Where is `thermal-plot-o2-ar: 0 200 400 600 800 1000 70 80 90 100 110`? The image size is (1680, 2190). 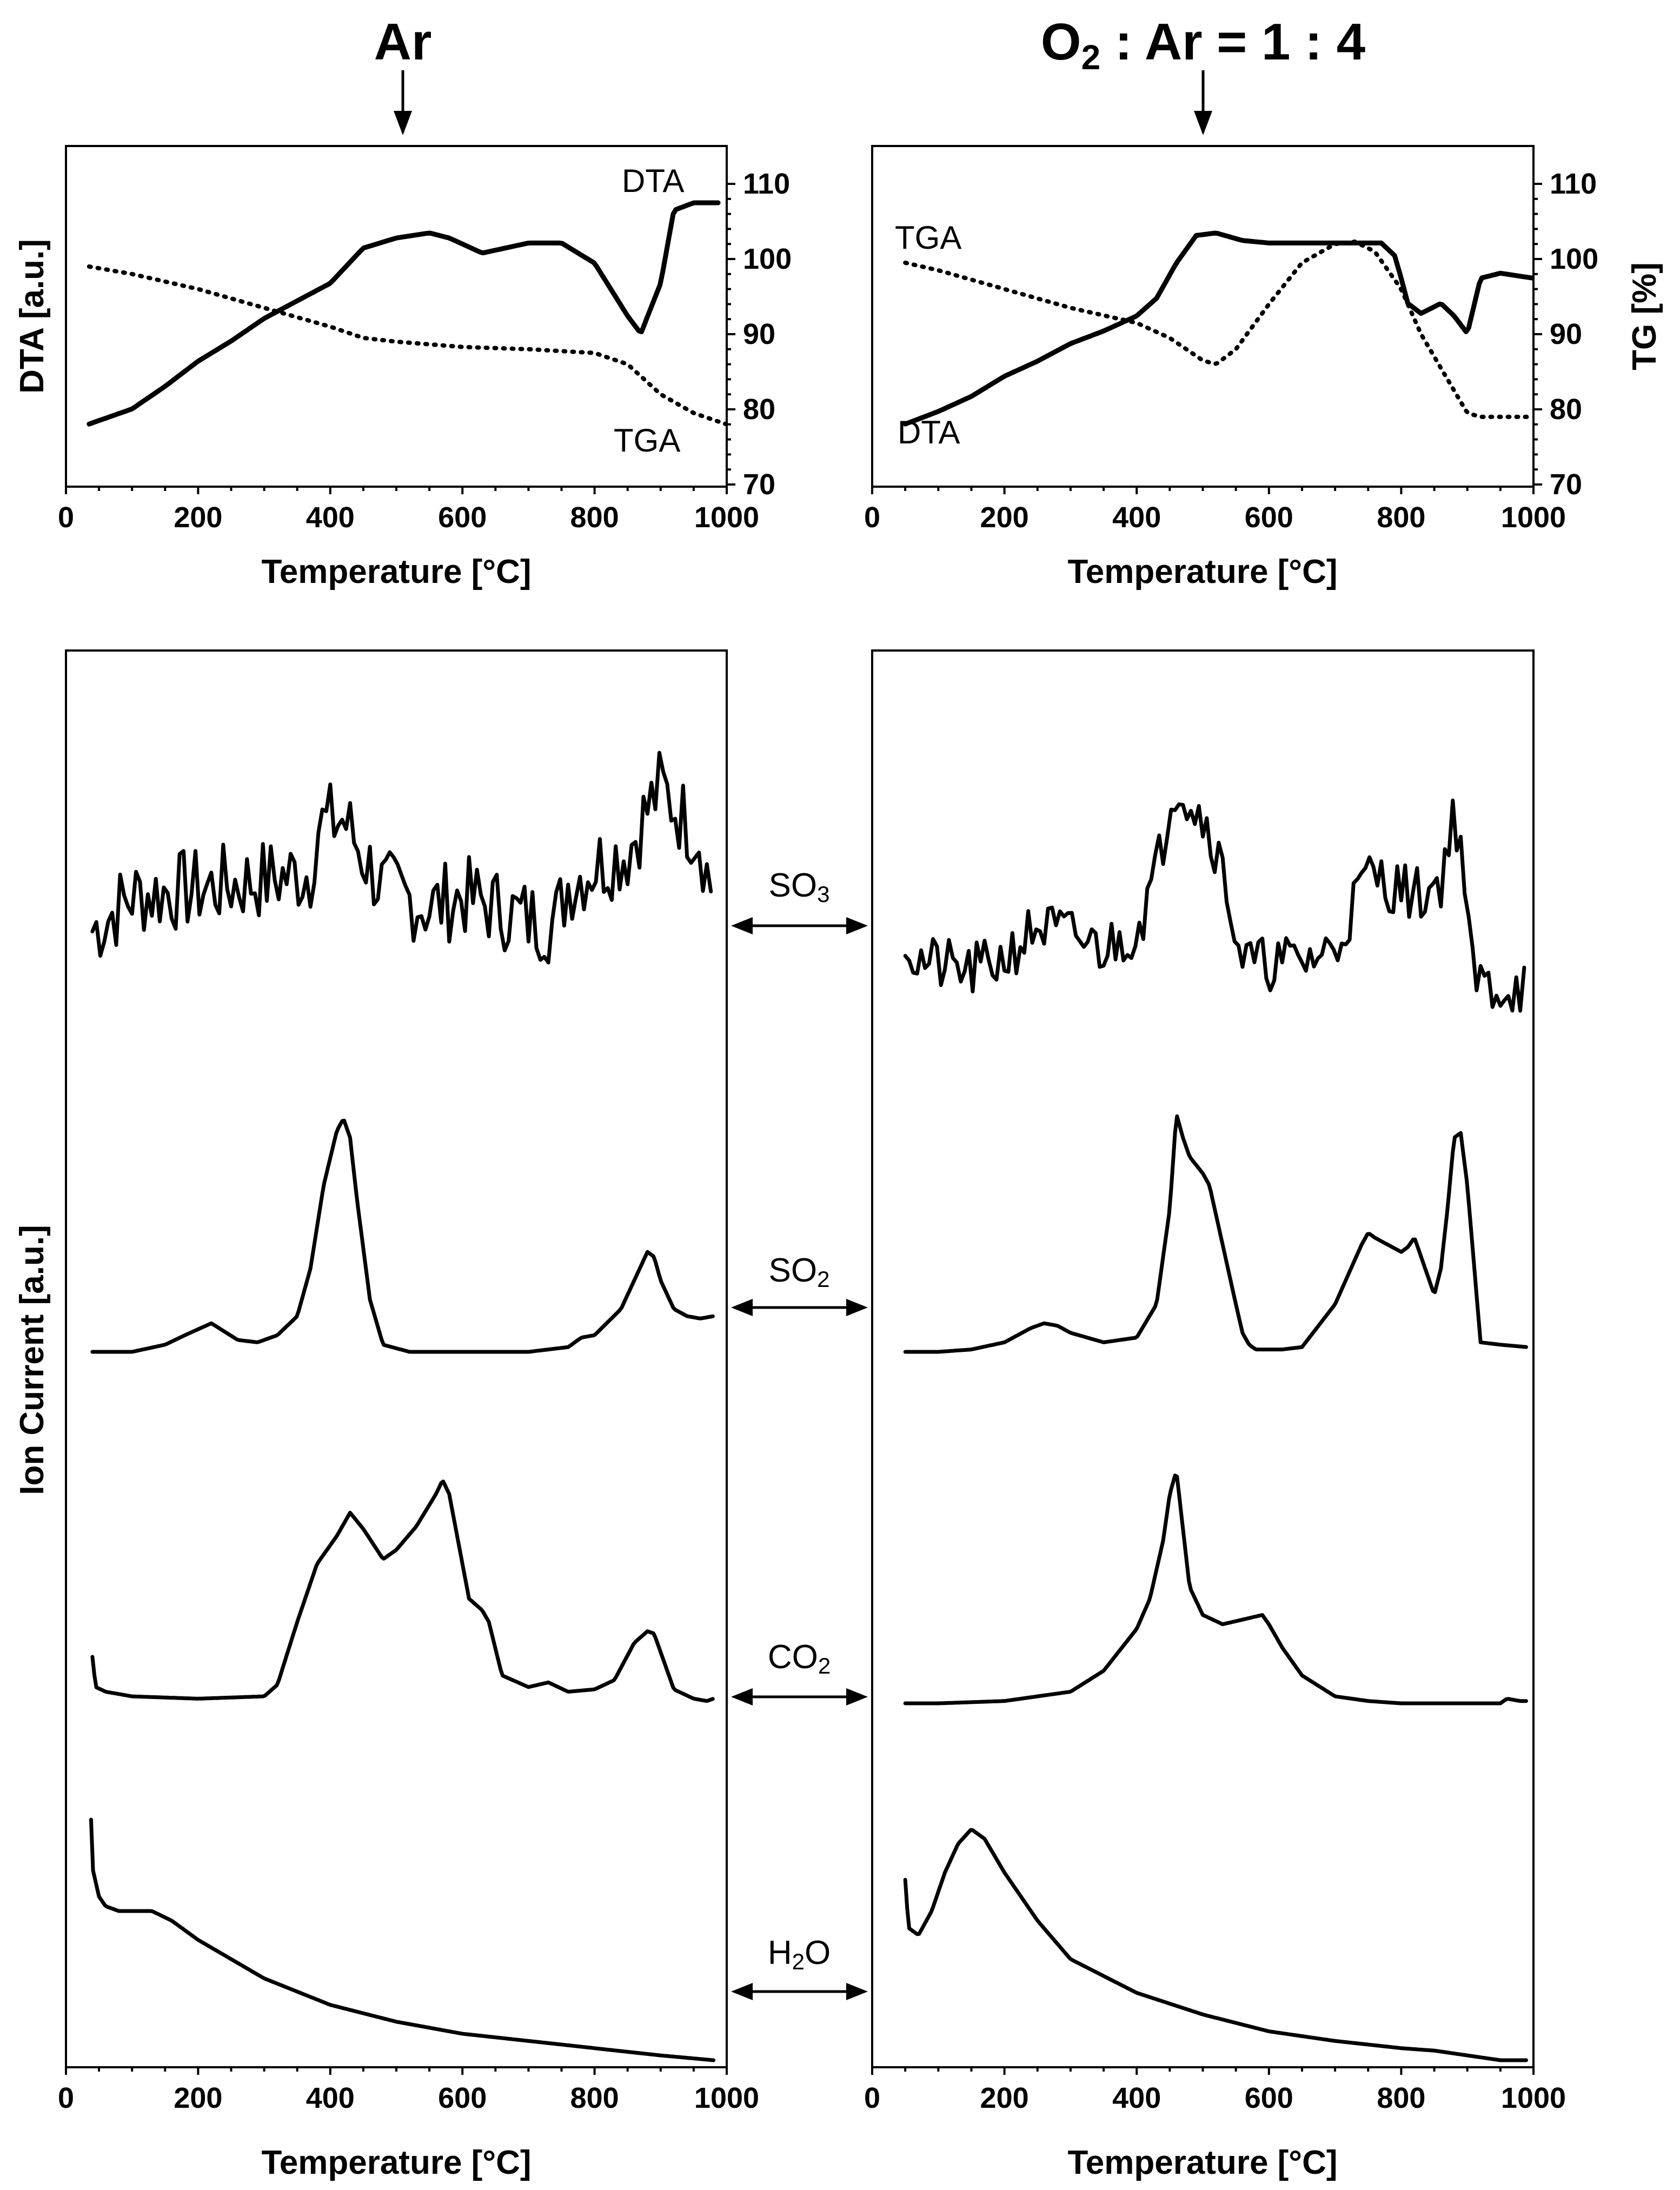
thermal-plot-o2-ar: 0 200 400 600 800 1000 70 80 90 100 110 is located at coordinates (1231, 339).